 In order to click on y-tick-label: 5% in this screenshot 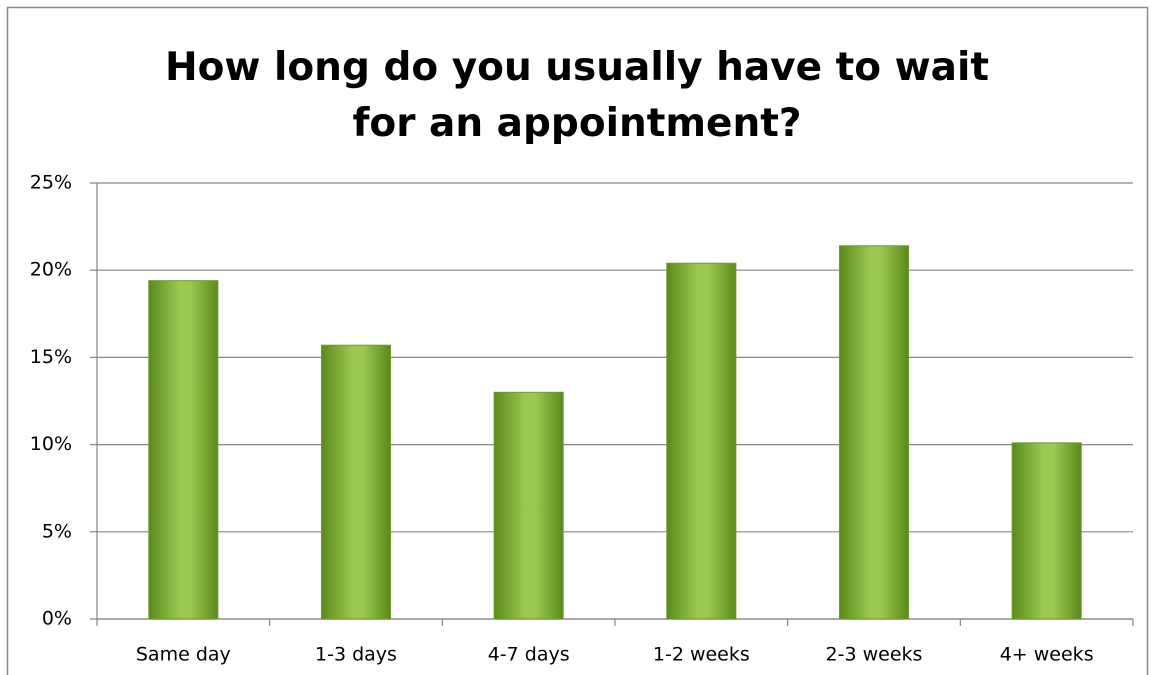, I will do `click(57, 531)`.